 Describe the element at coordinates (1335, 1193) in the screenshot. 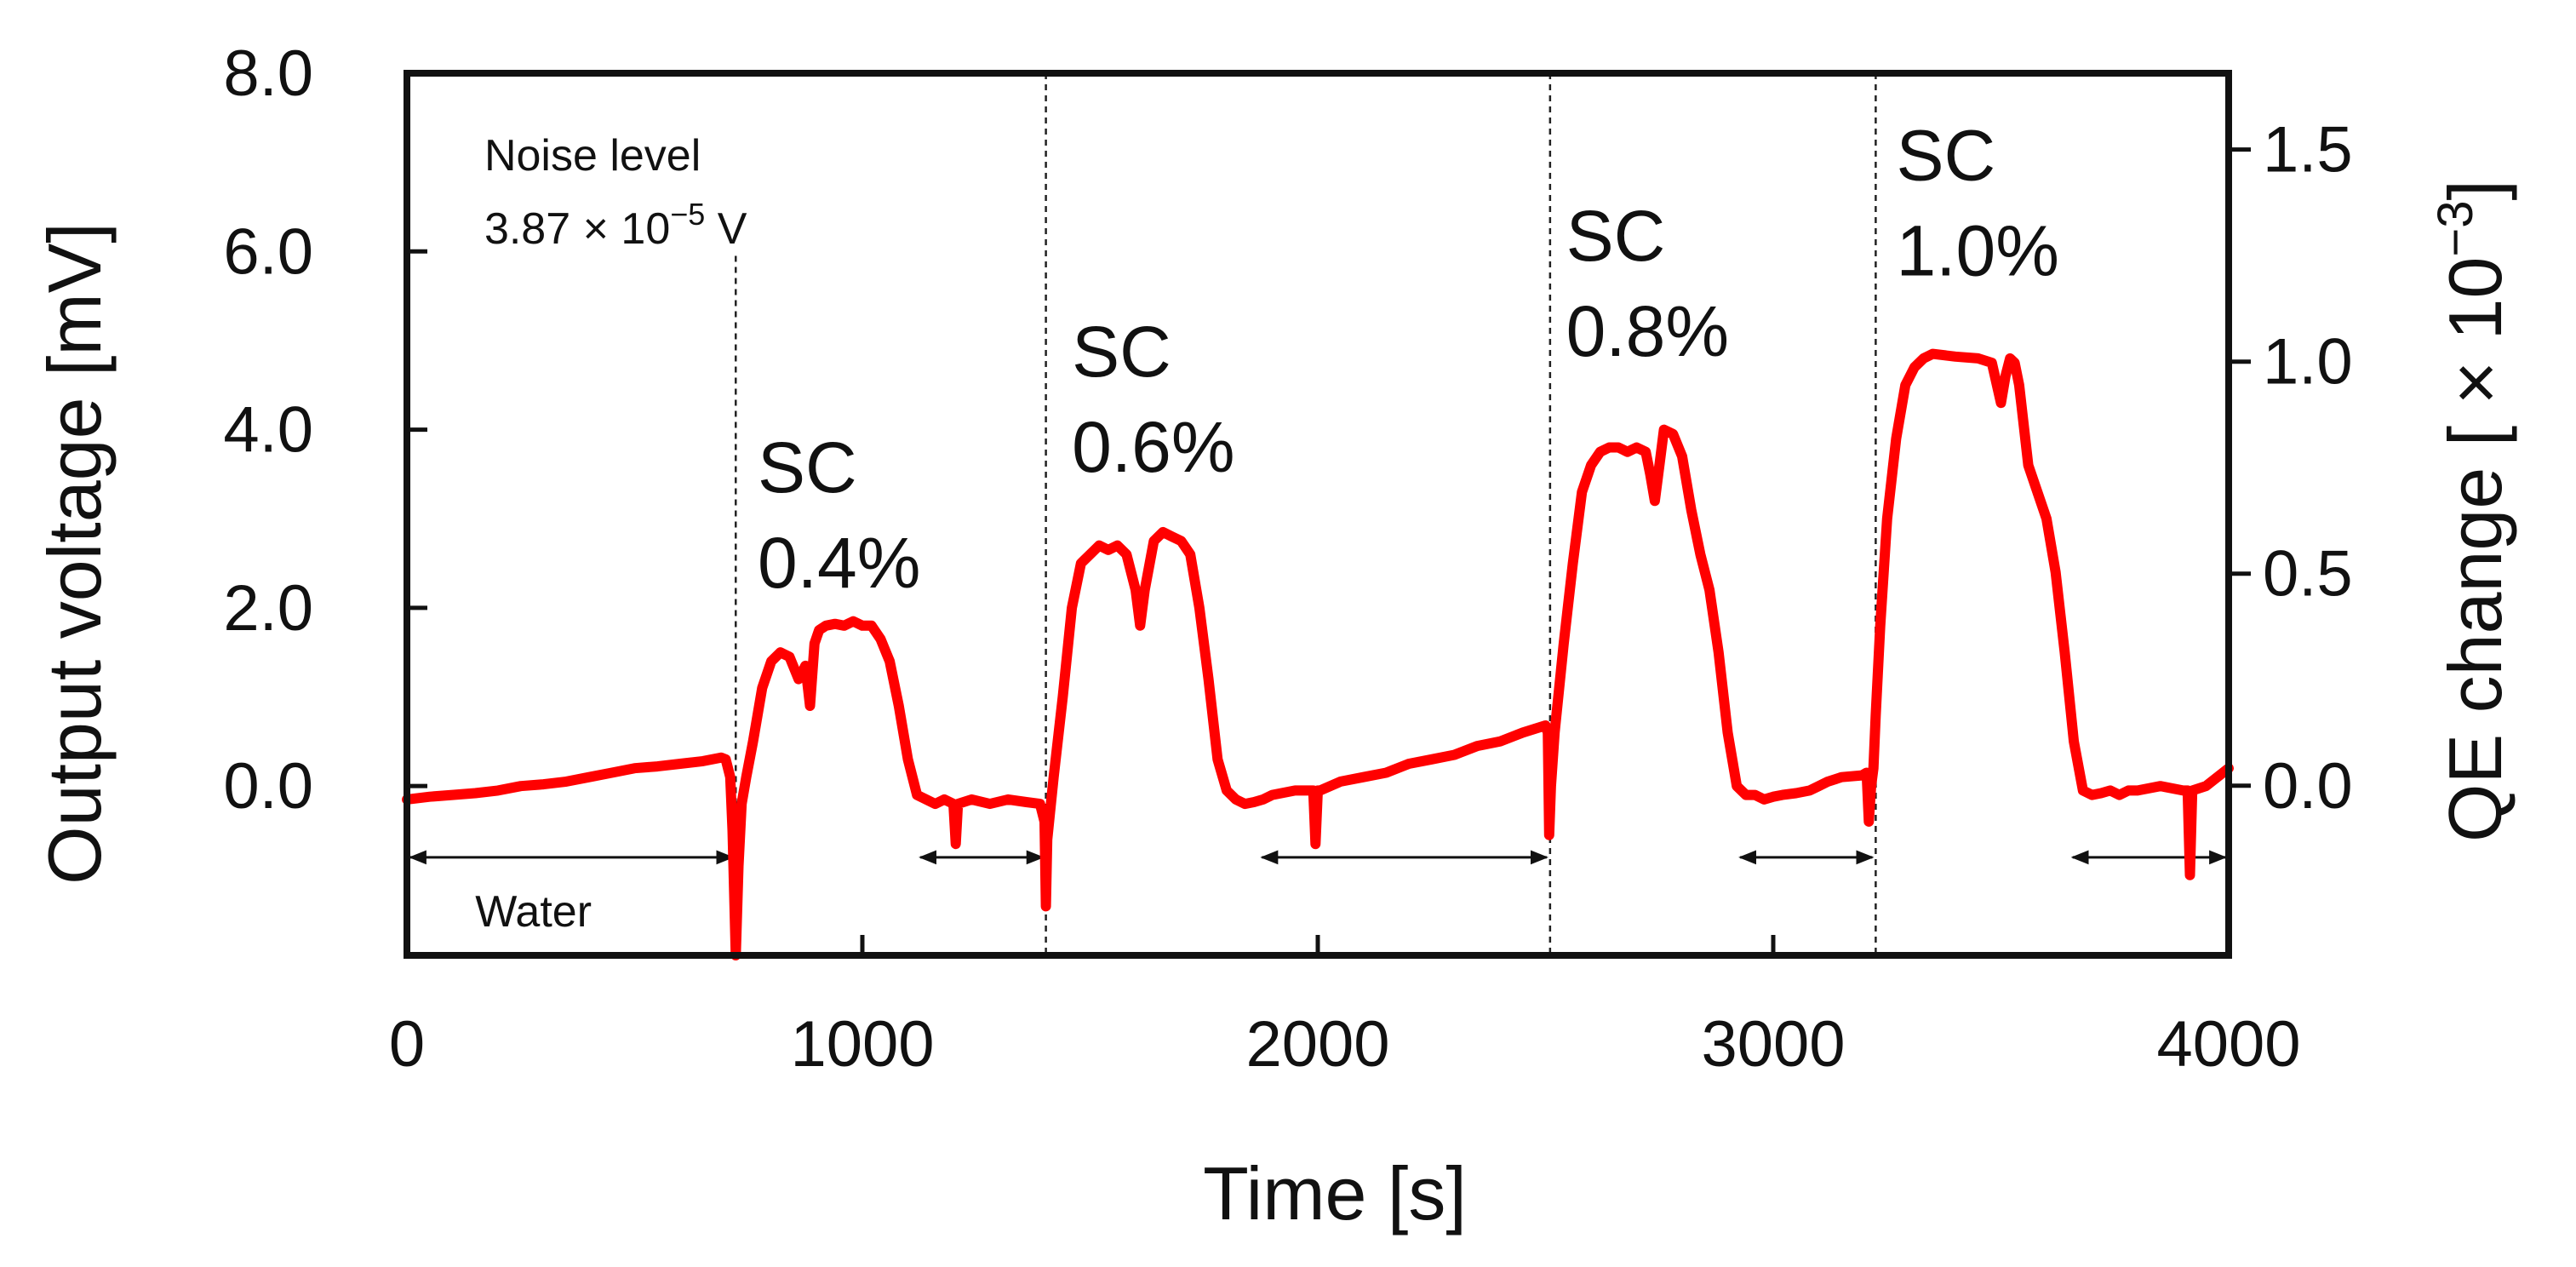

I see `x-axis-title: Time [s]` at that location.